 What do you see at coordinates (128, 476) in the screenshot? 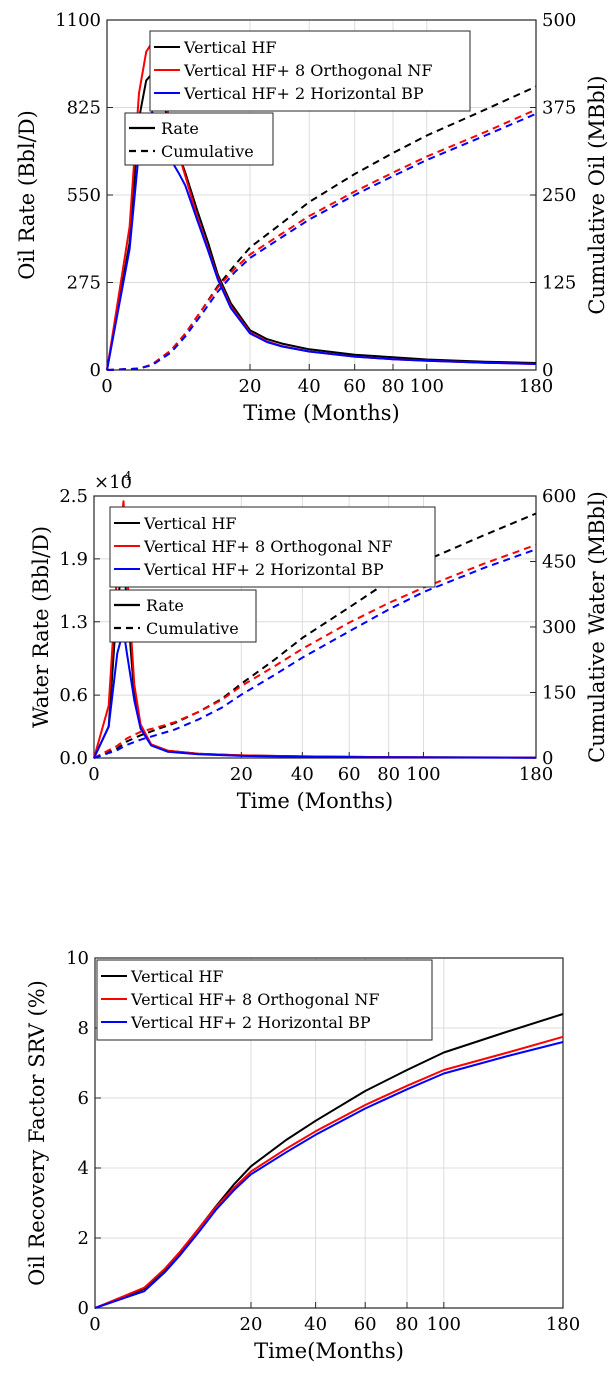
I see `y-exponent-power: 4` at bounding box center [128, 476].